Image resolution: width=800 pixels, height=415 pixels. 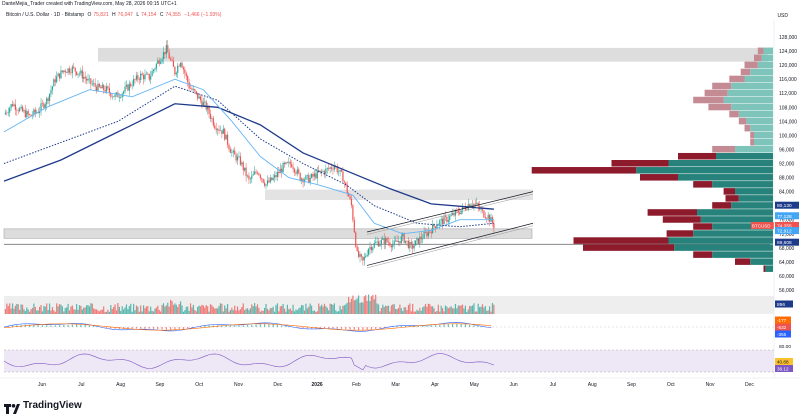 What do you see at coordinates (784, 206) in the screenshot?
I see `price-tag-upper: 80,130` at bounding box center [784, 206].